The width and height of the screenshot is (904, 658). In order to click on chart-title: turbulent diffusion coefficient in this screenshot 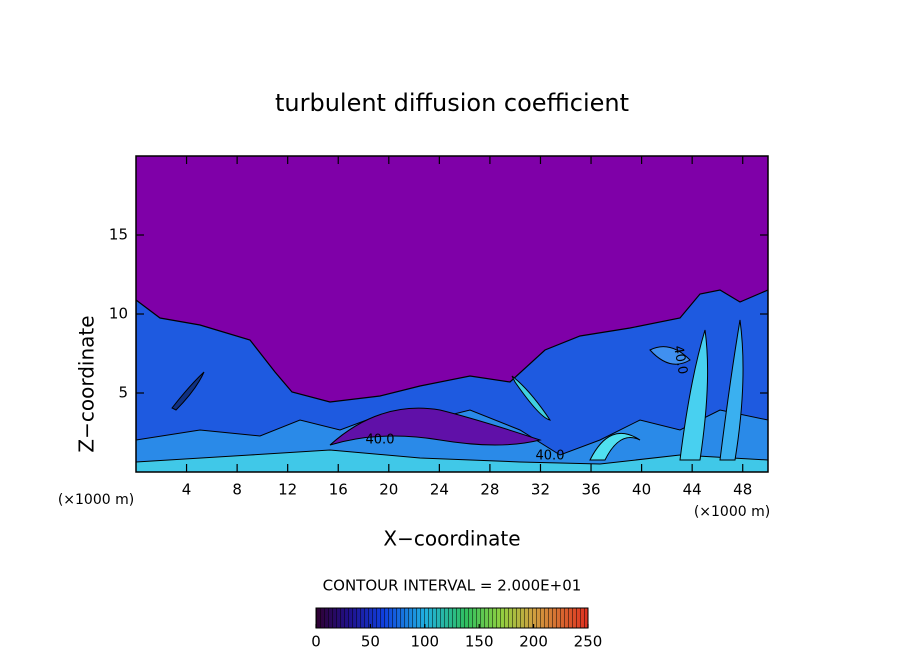, I will do `click(452, 103)`.